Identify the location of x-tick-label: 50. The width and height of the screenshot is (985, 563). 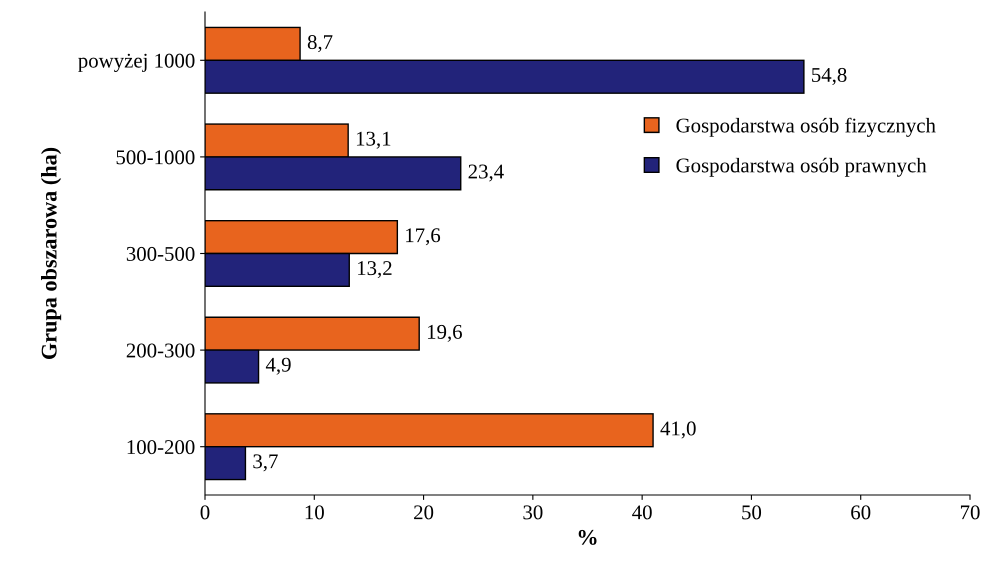
(752, 512).